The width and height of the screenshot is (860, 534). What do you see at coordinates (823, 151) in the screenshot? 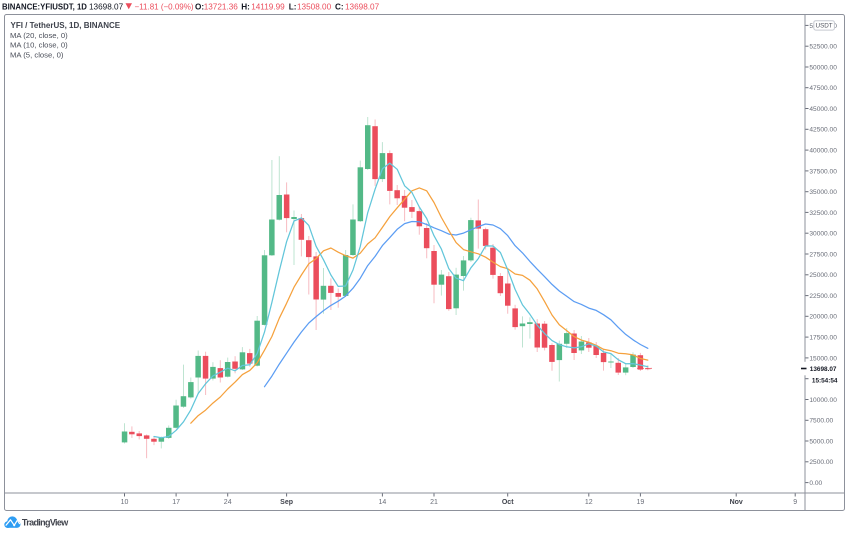
I see `svg-text: 40000.00` at bounding box center [823, 151].